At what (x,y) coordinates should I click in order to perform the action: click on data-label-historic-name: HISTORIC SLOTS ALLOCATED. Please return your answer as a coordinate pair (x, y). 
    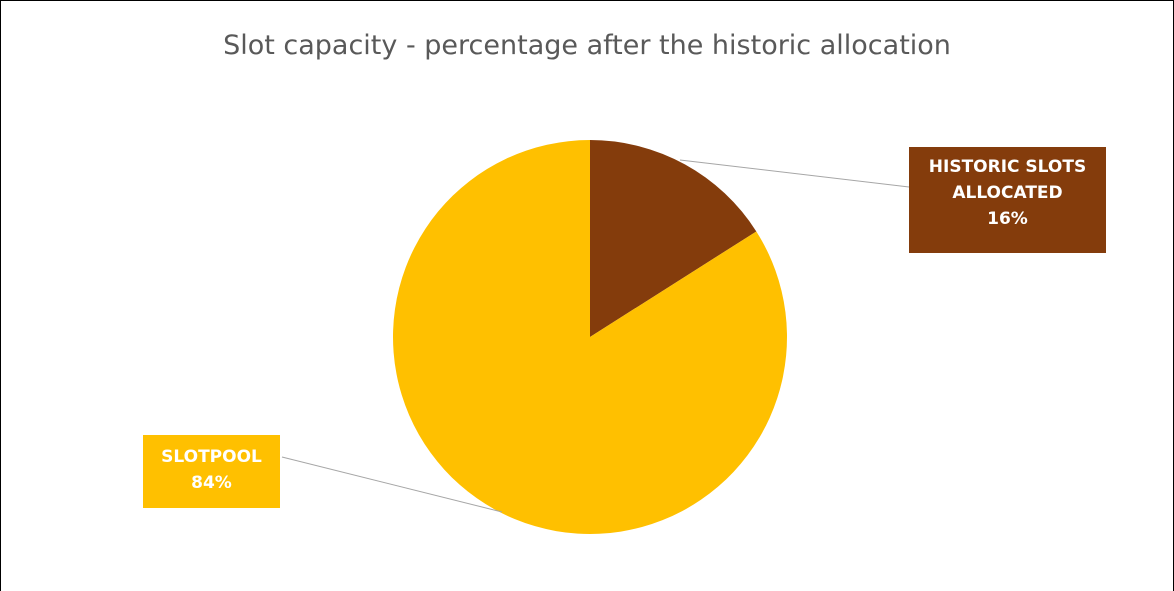
    Looking at the image, I should click on (1007, 180).